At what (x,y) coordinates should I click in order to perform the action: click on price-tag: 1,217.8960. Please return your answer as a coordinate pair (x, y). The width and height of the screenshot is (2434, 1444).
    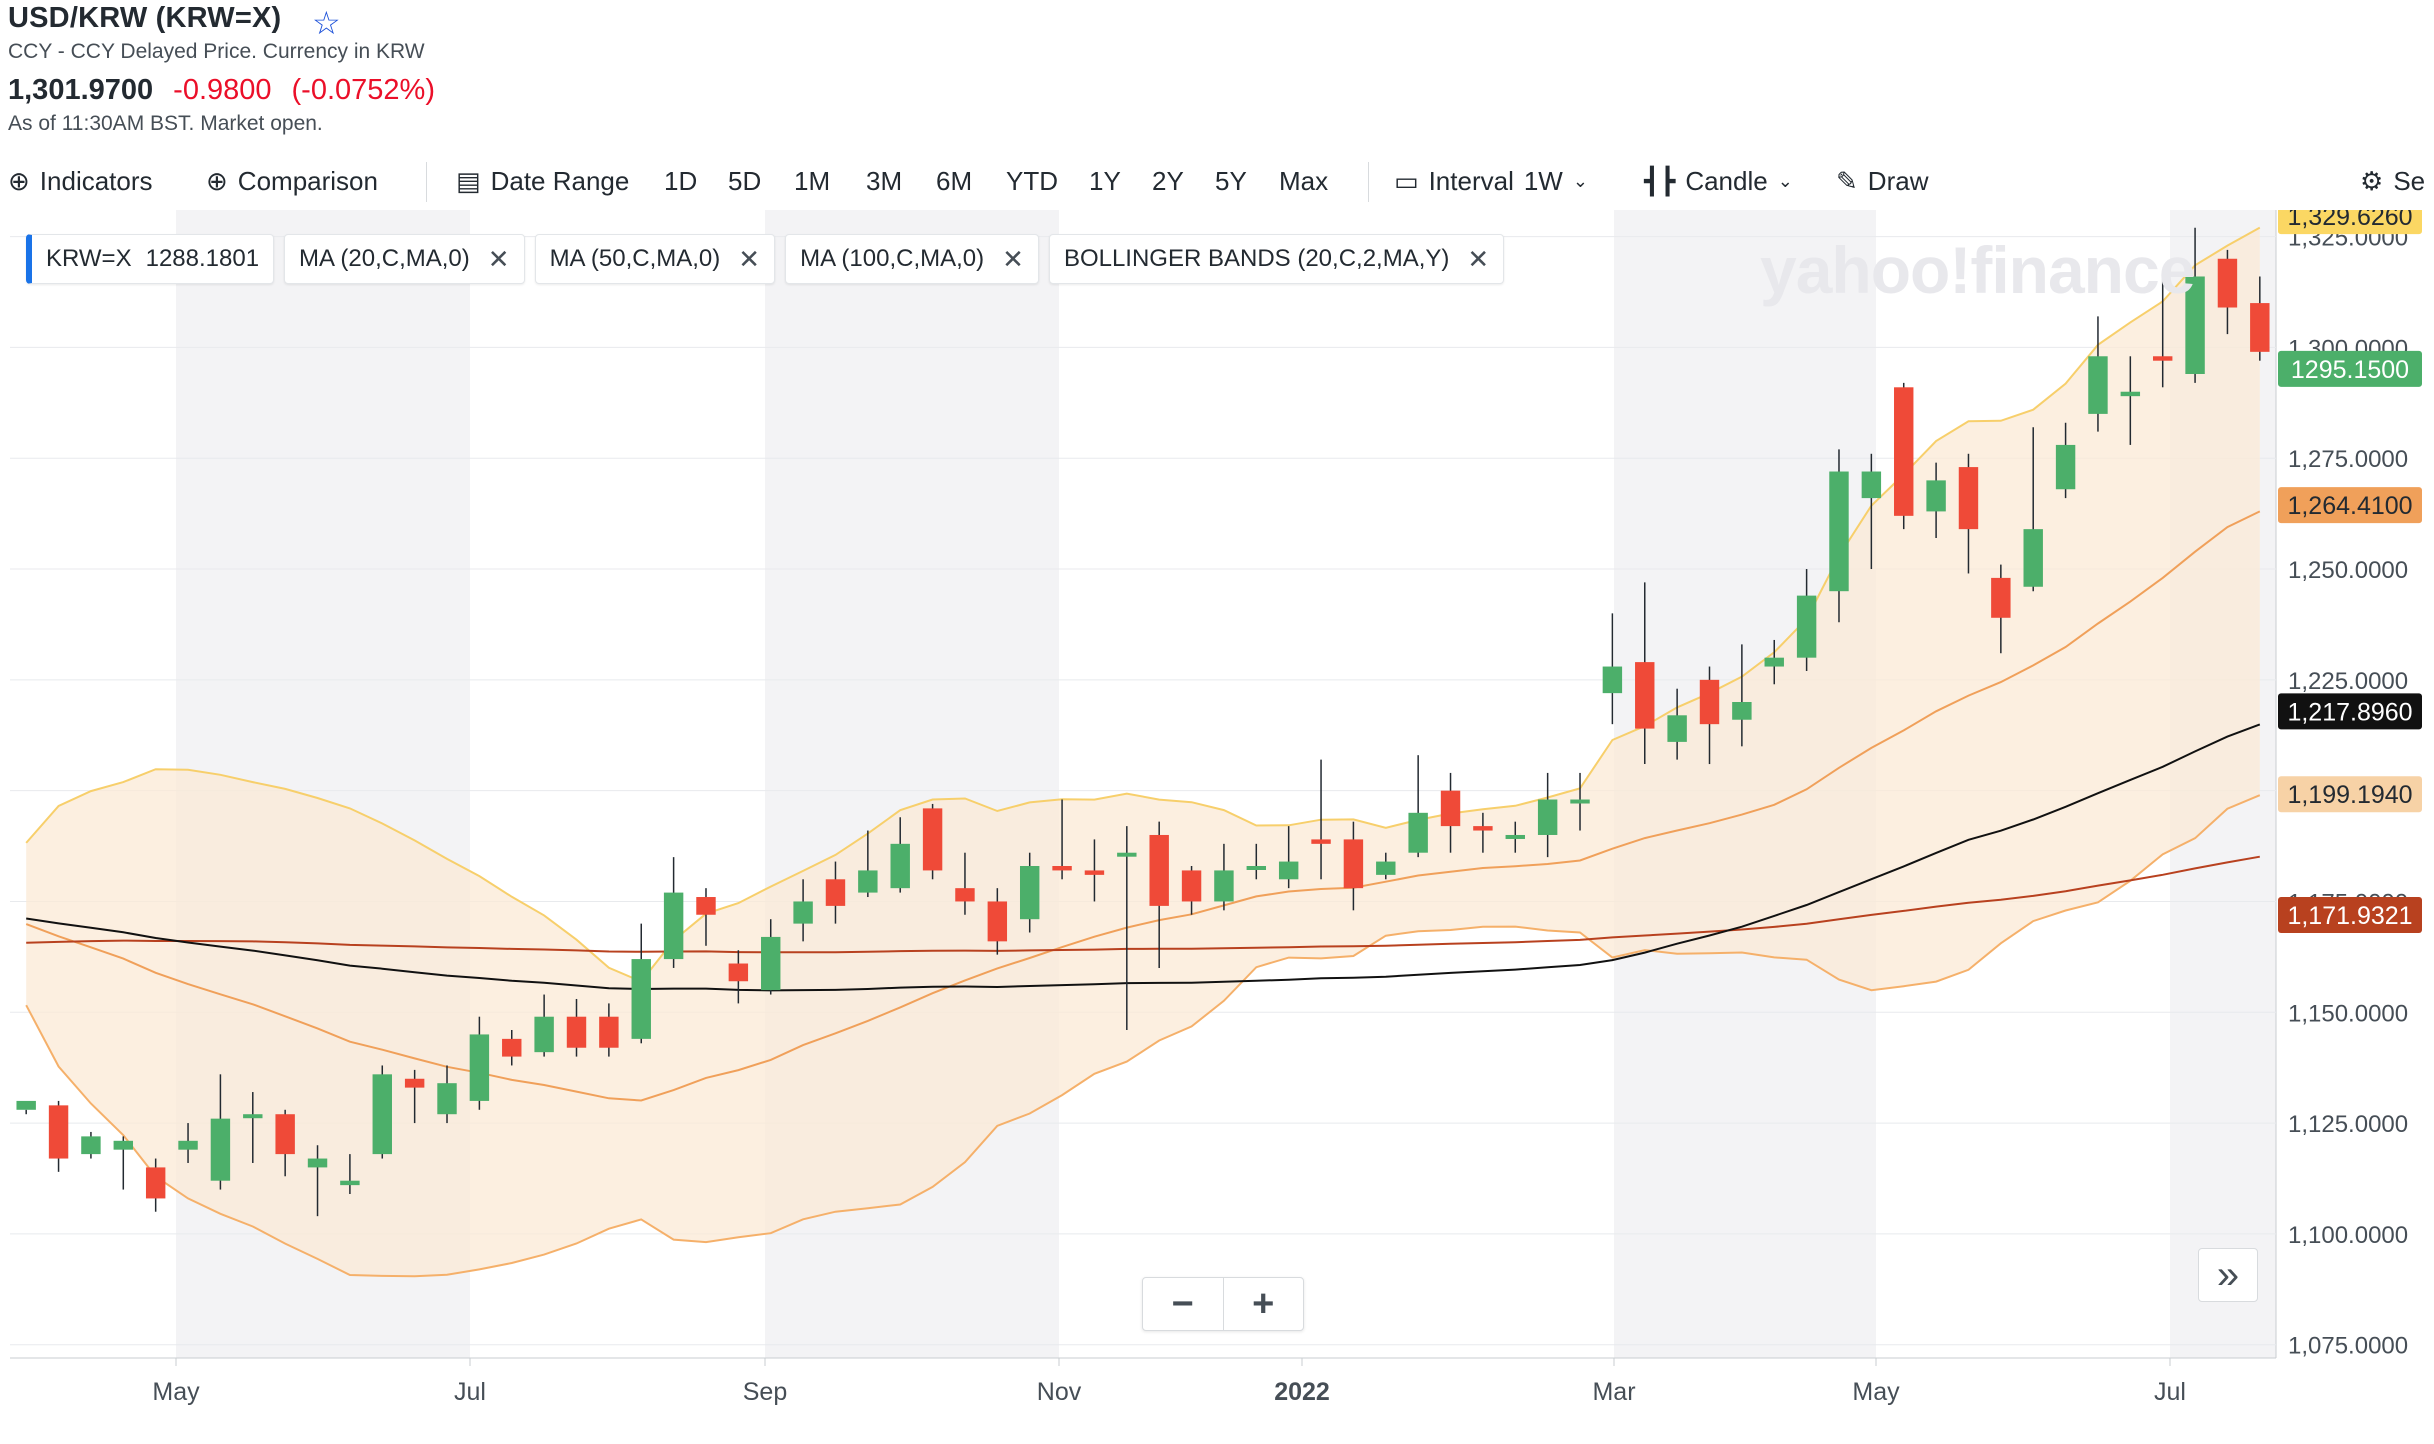
    Looking at the image, I should click on (2350, 711).